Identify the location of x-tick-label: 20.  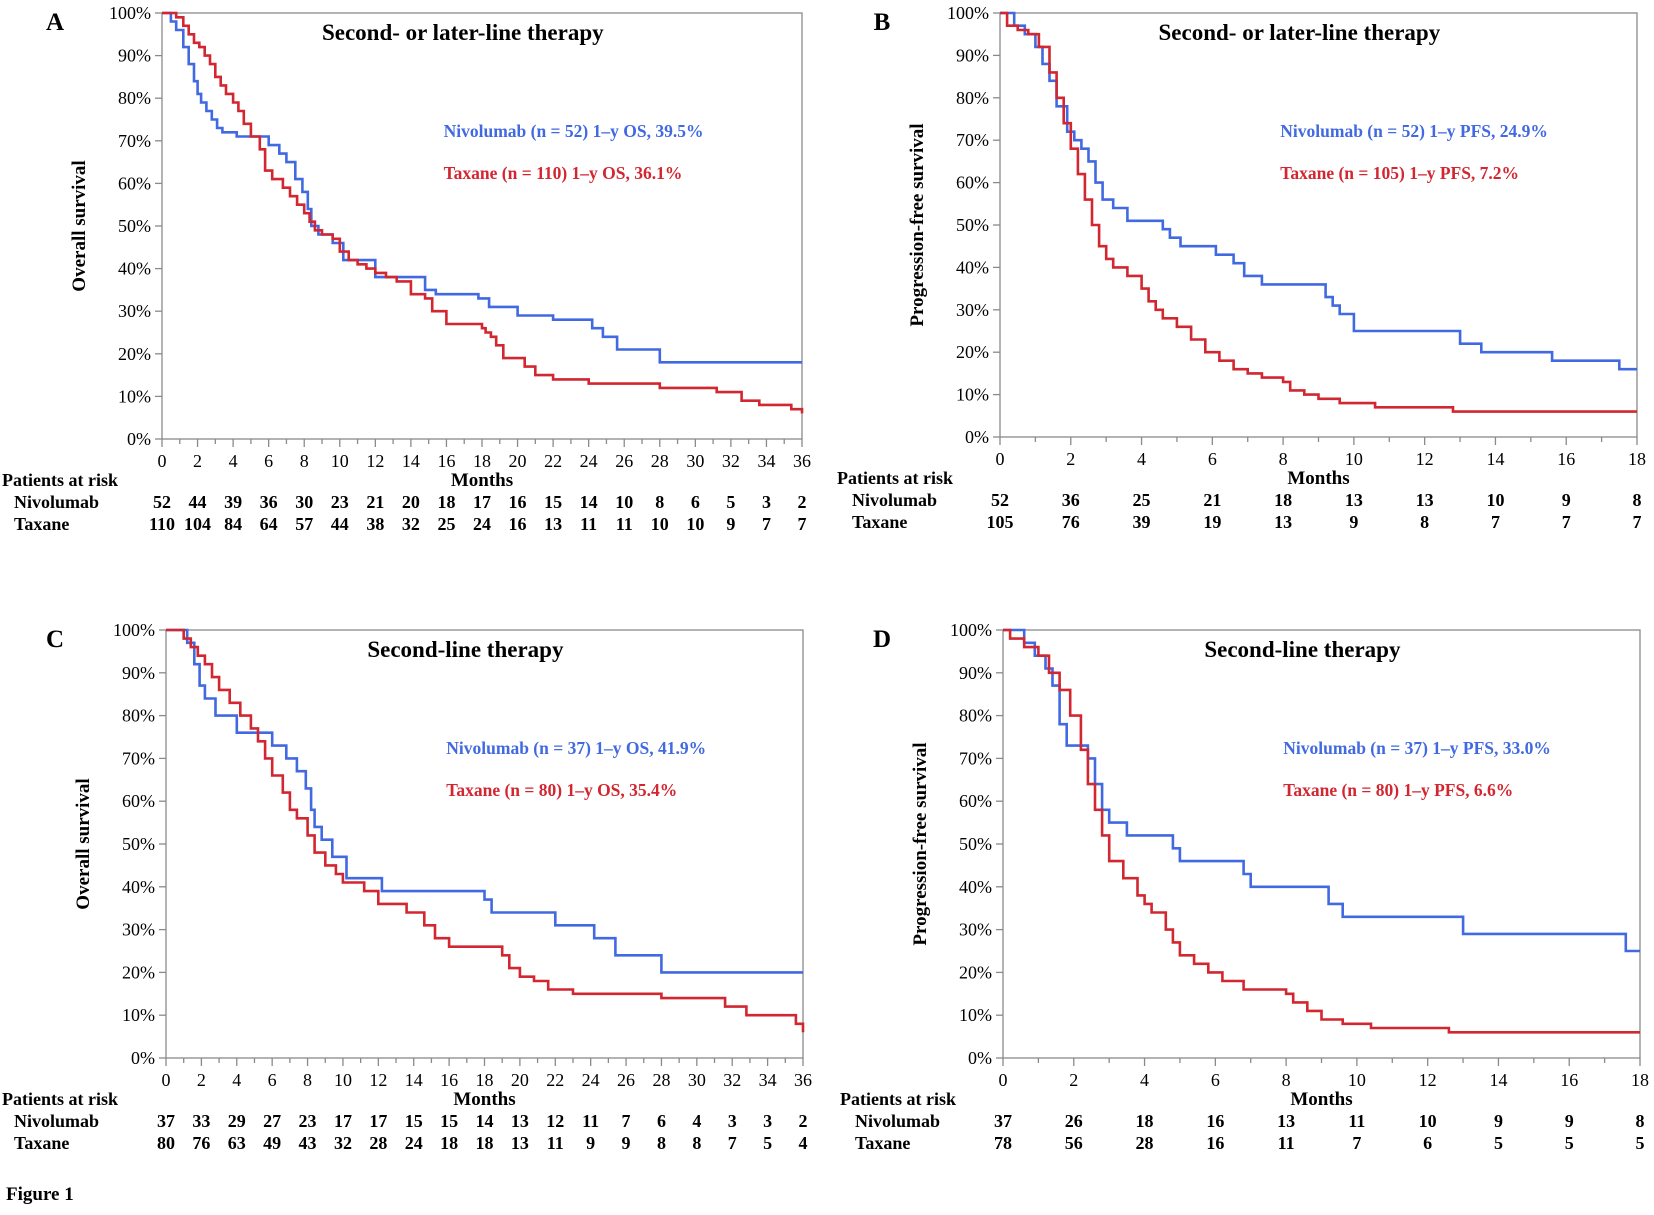
(518, 461).